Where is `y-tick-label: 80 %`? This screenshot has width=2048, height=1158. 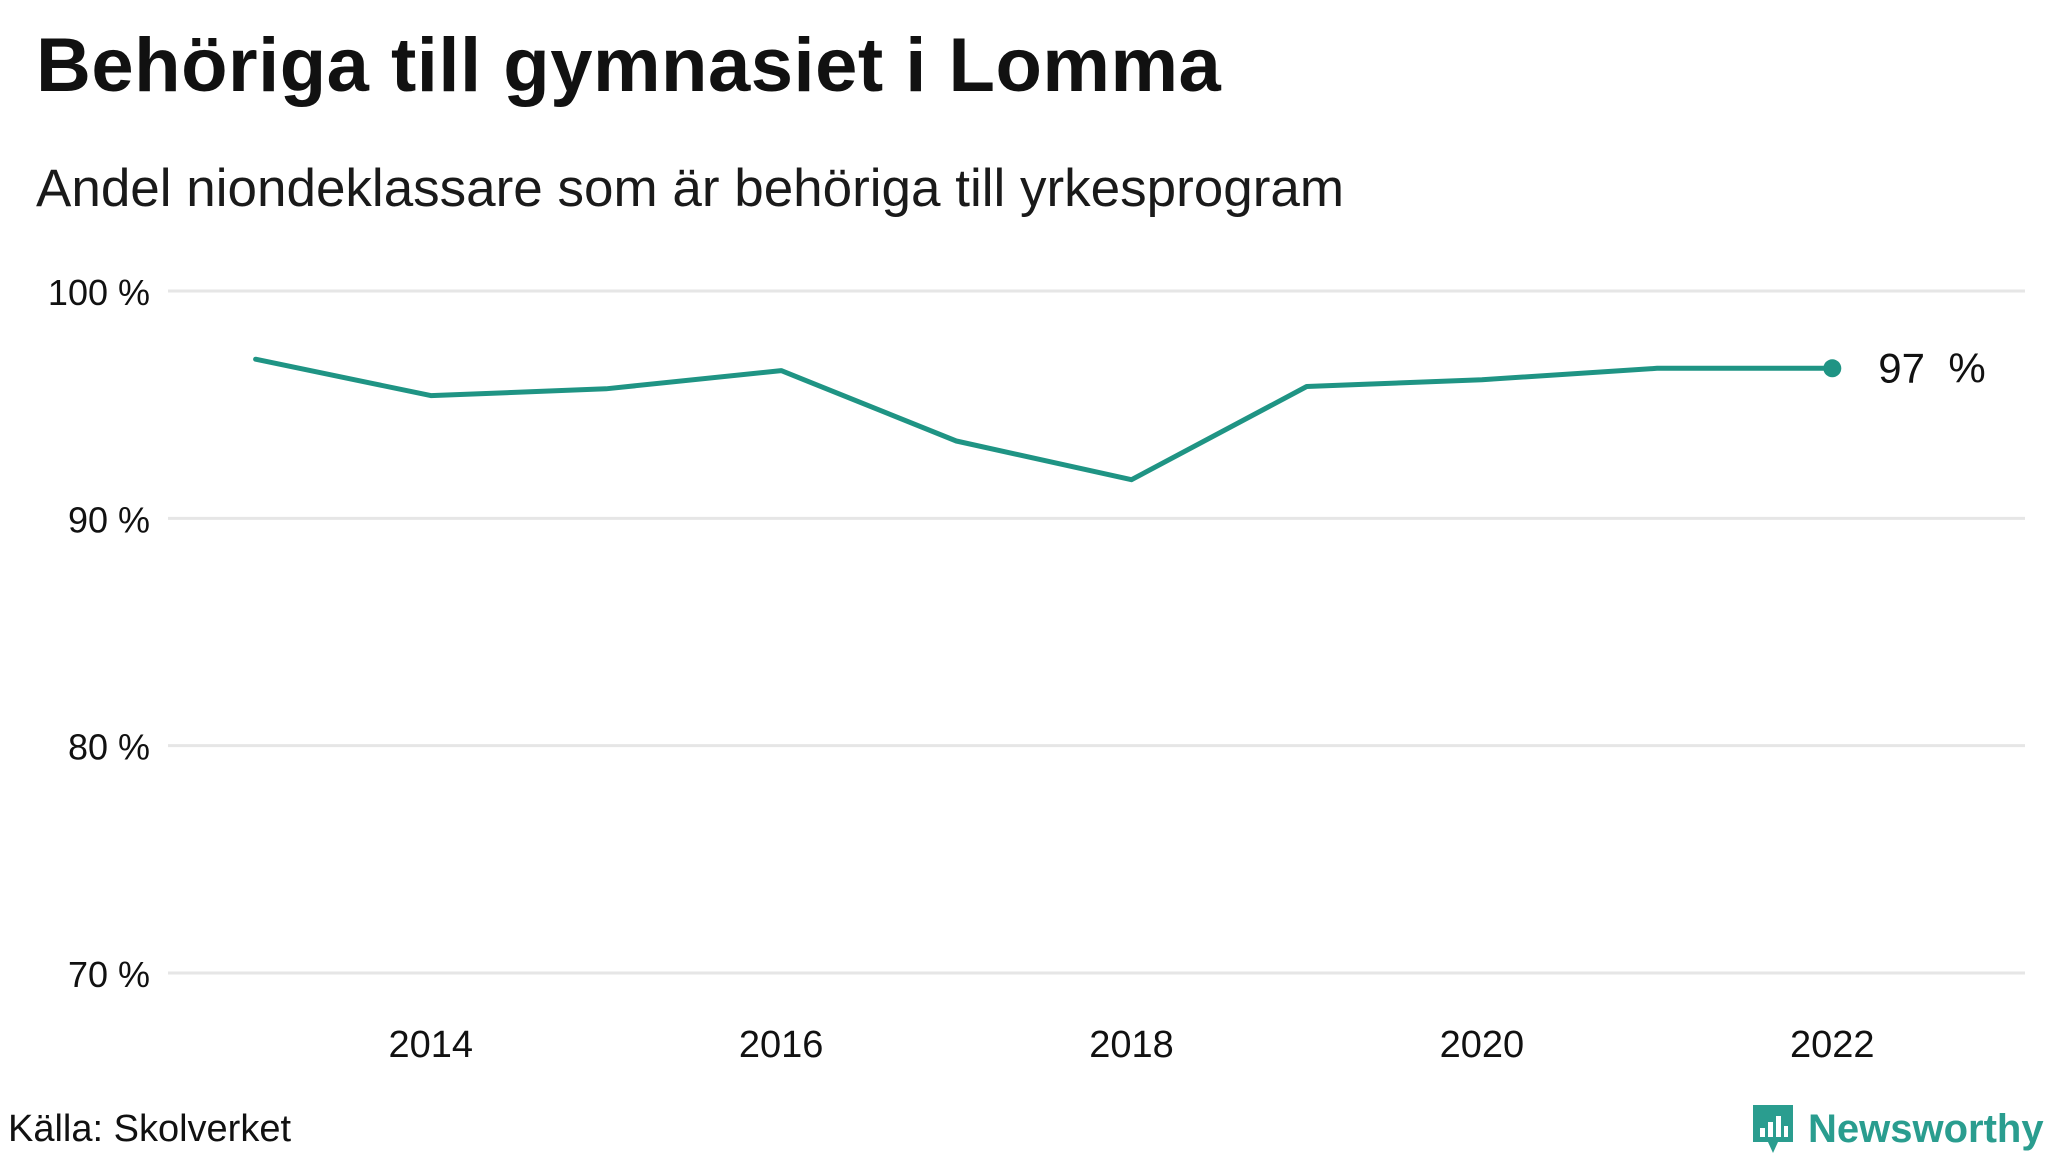 y-tick-label: 80 % is located at coordinates (109, 747).